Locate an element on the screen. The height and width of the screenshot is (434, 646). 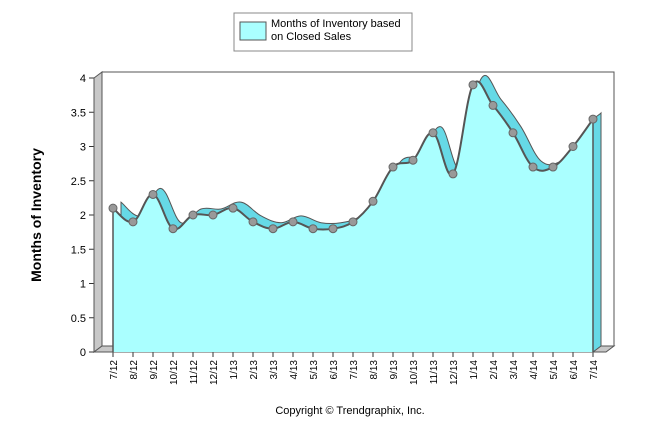
copyright-text: Copyright © Trendgraphix, Inc. is located at coordinates (349, 411).